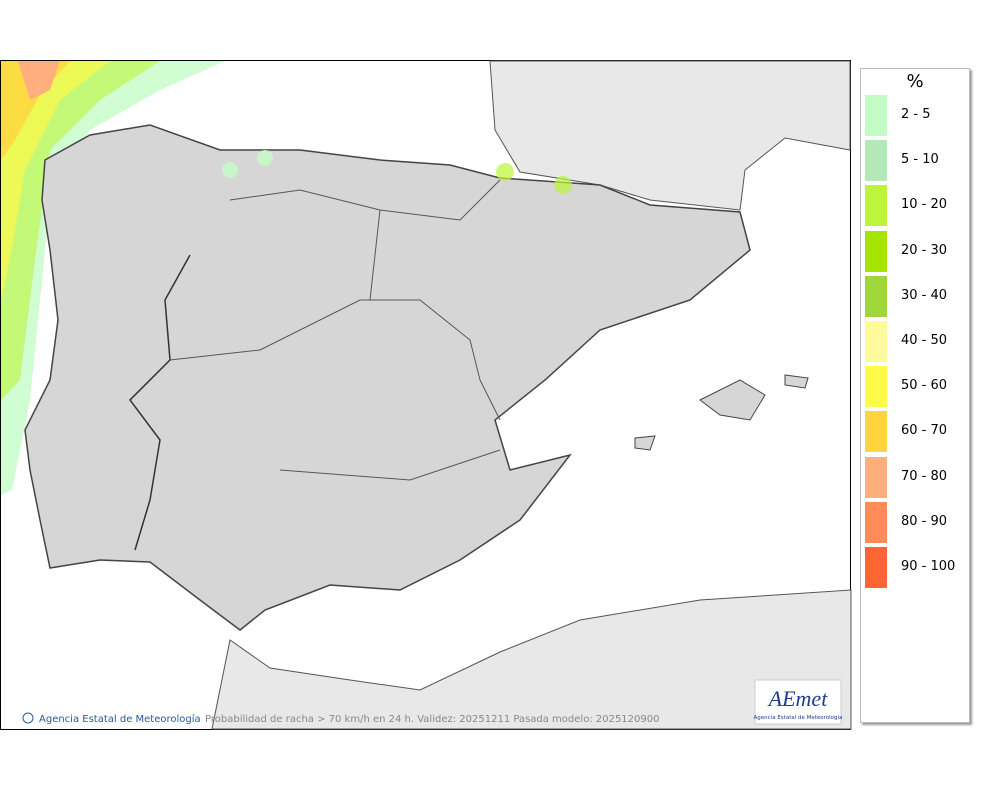 Image resolution: width=1000 pixels, height=790 pixels. What do you see at coordinates (721, 412) in the screenshot?
I see `balearic-islands` at bounding box center [721, 412].